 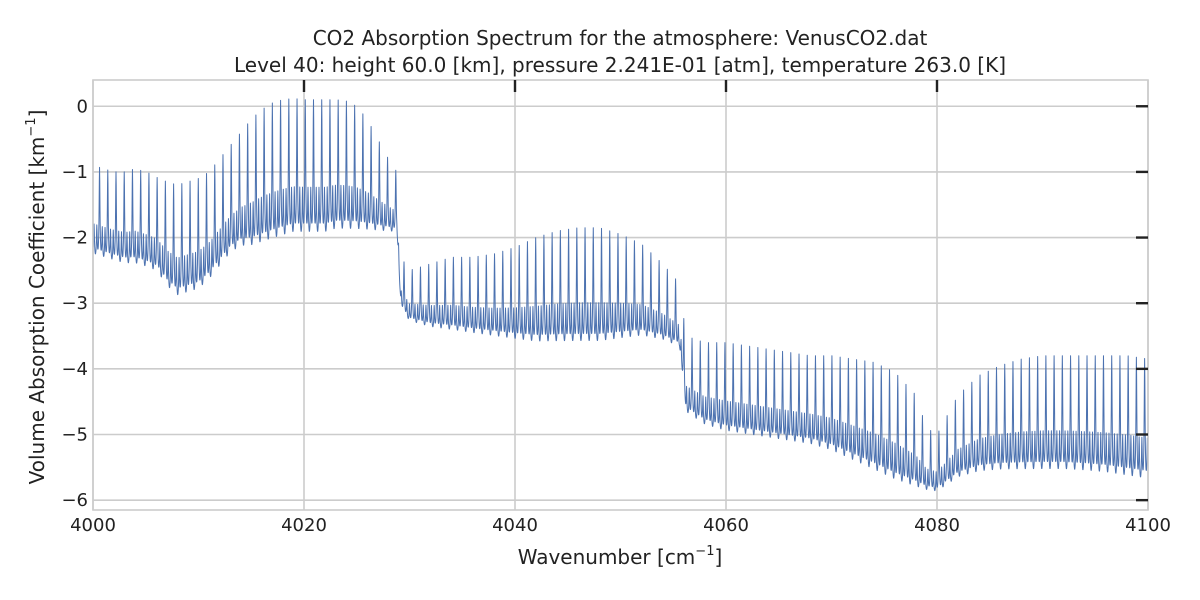 What do you see at coordinates (620, 525) in the screenshot?
I see `x-tick-labels: 4000 4020 4040 4060 4080 4100` at bounding box center [620, 525].